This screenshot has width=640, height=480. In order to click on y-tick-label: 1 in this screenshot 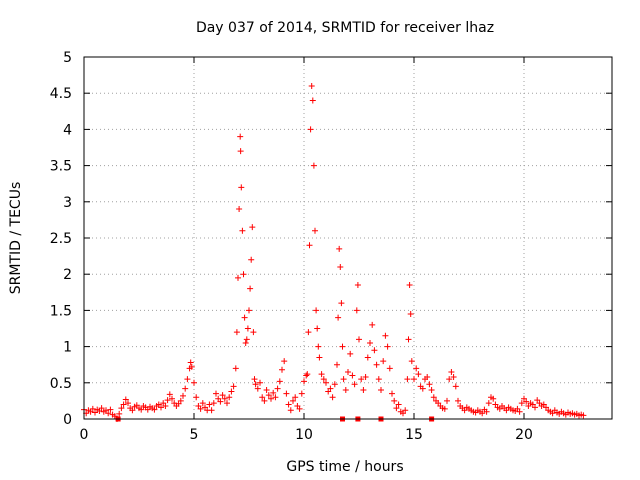, I will do `click(67, 348)`.